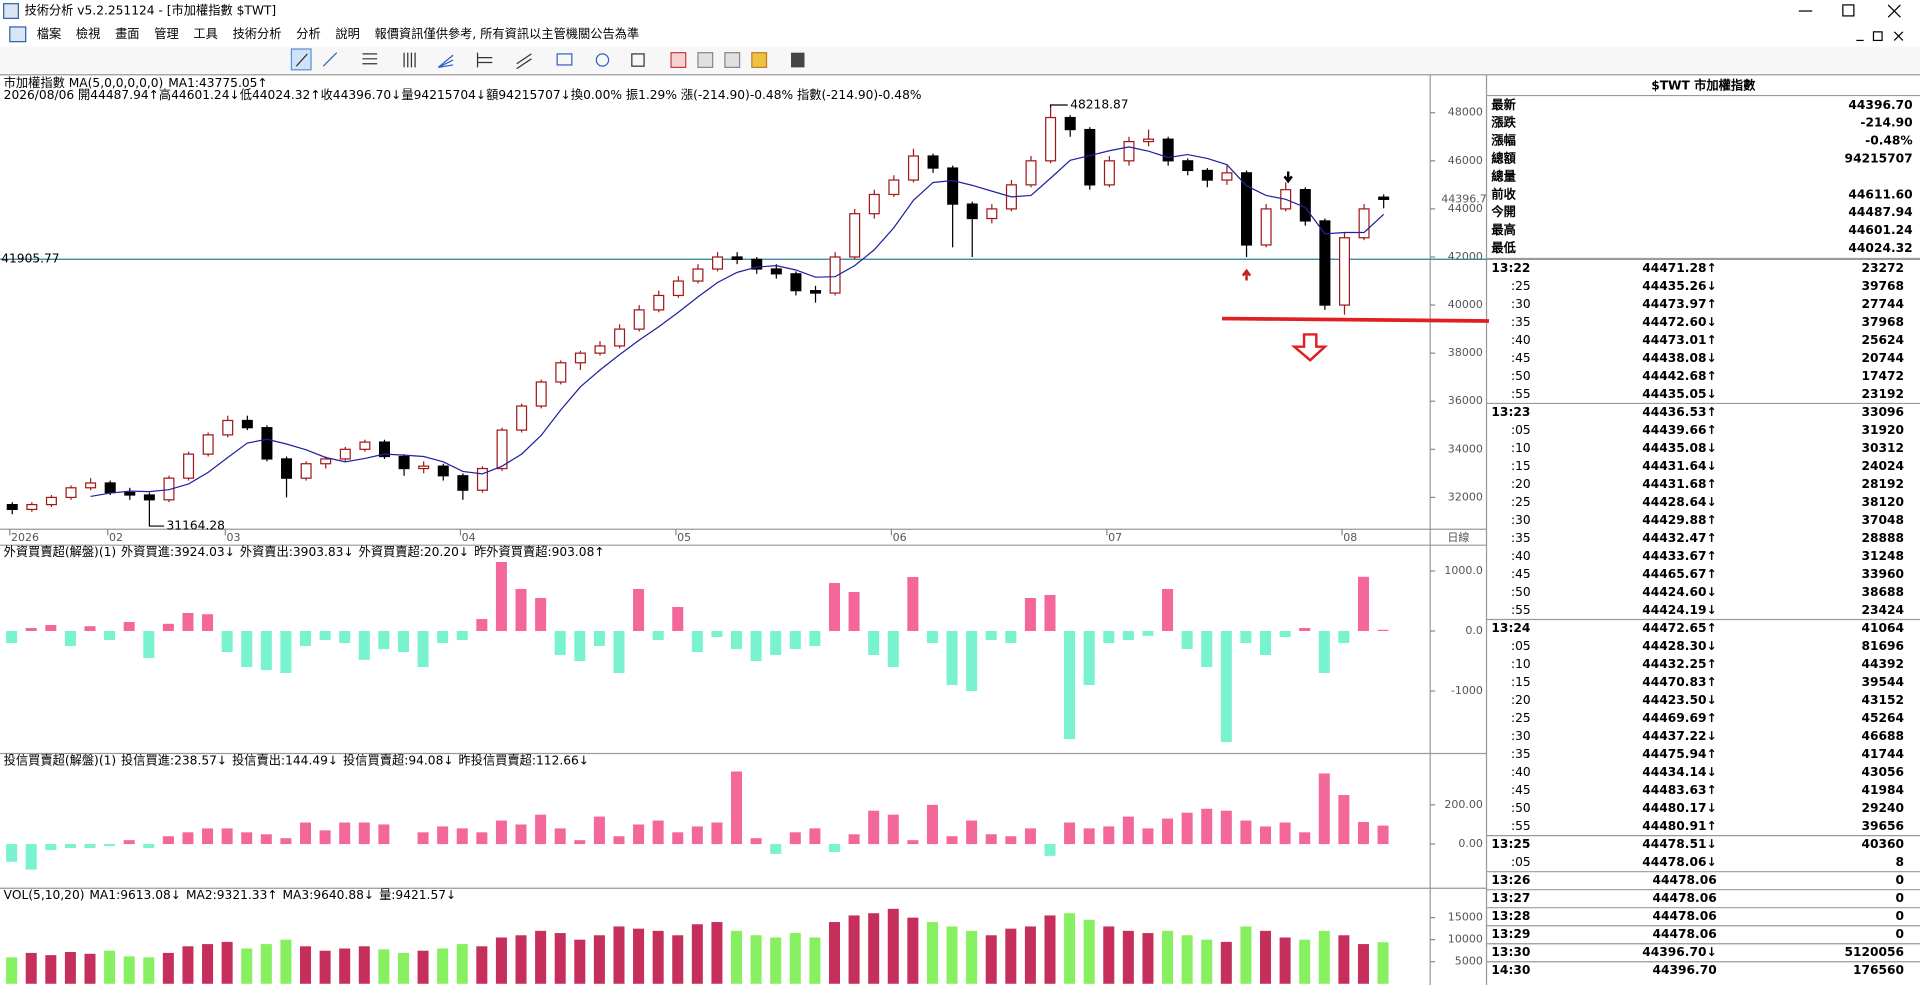 Image resolution: width=1920 pixels, height=985 pixels. What do you see at coordinates (1877, 36) in the screenshot?
I see `child-restore` at bounding box center [1877, 36].